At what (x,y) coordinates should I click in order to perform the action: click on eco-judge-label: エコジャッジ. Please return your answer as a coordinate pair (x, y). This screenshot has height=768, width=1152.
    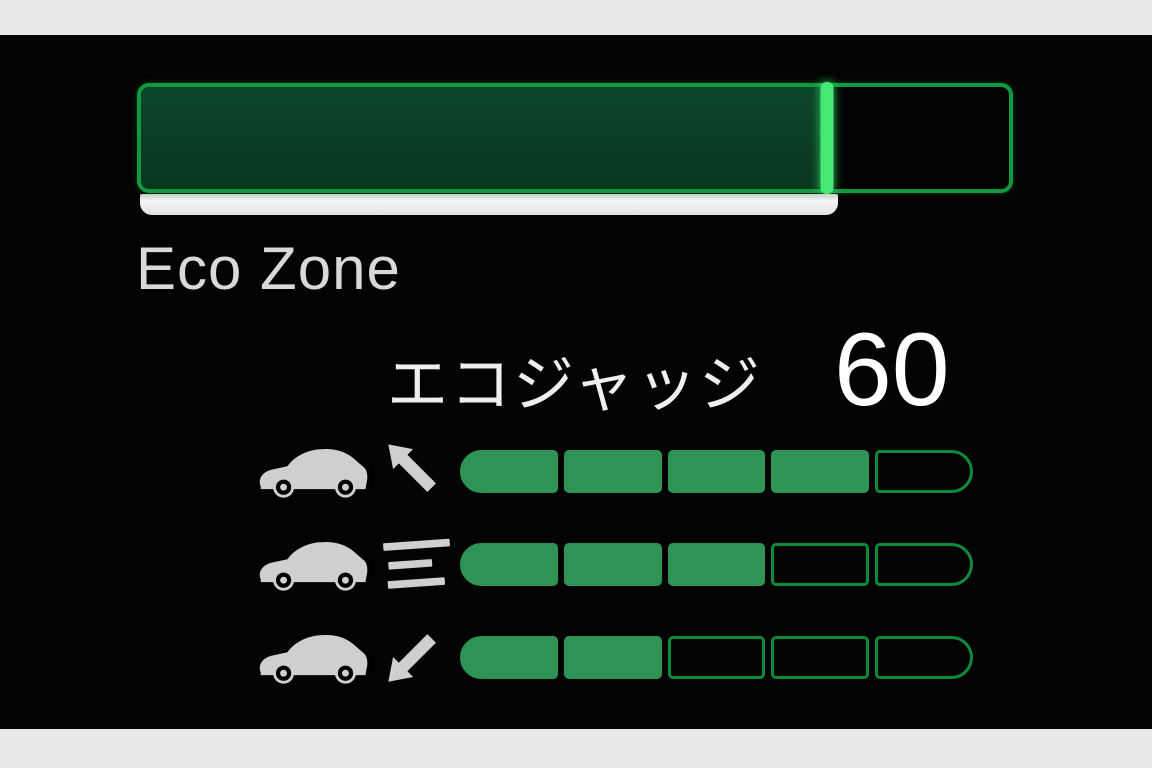
    Looking at the image, I should click on (574, 384).